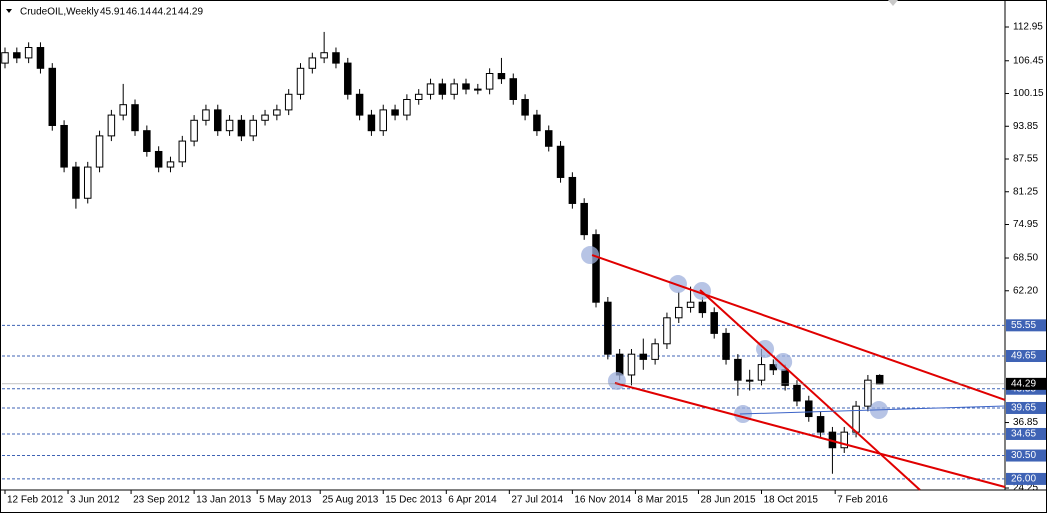 This screenshot has width=1047, height=513. I want to click on x-tick-label: 6 Apr 2014, so click(472, 500).